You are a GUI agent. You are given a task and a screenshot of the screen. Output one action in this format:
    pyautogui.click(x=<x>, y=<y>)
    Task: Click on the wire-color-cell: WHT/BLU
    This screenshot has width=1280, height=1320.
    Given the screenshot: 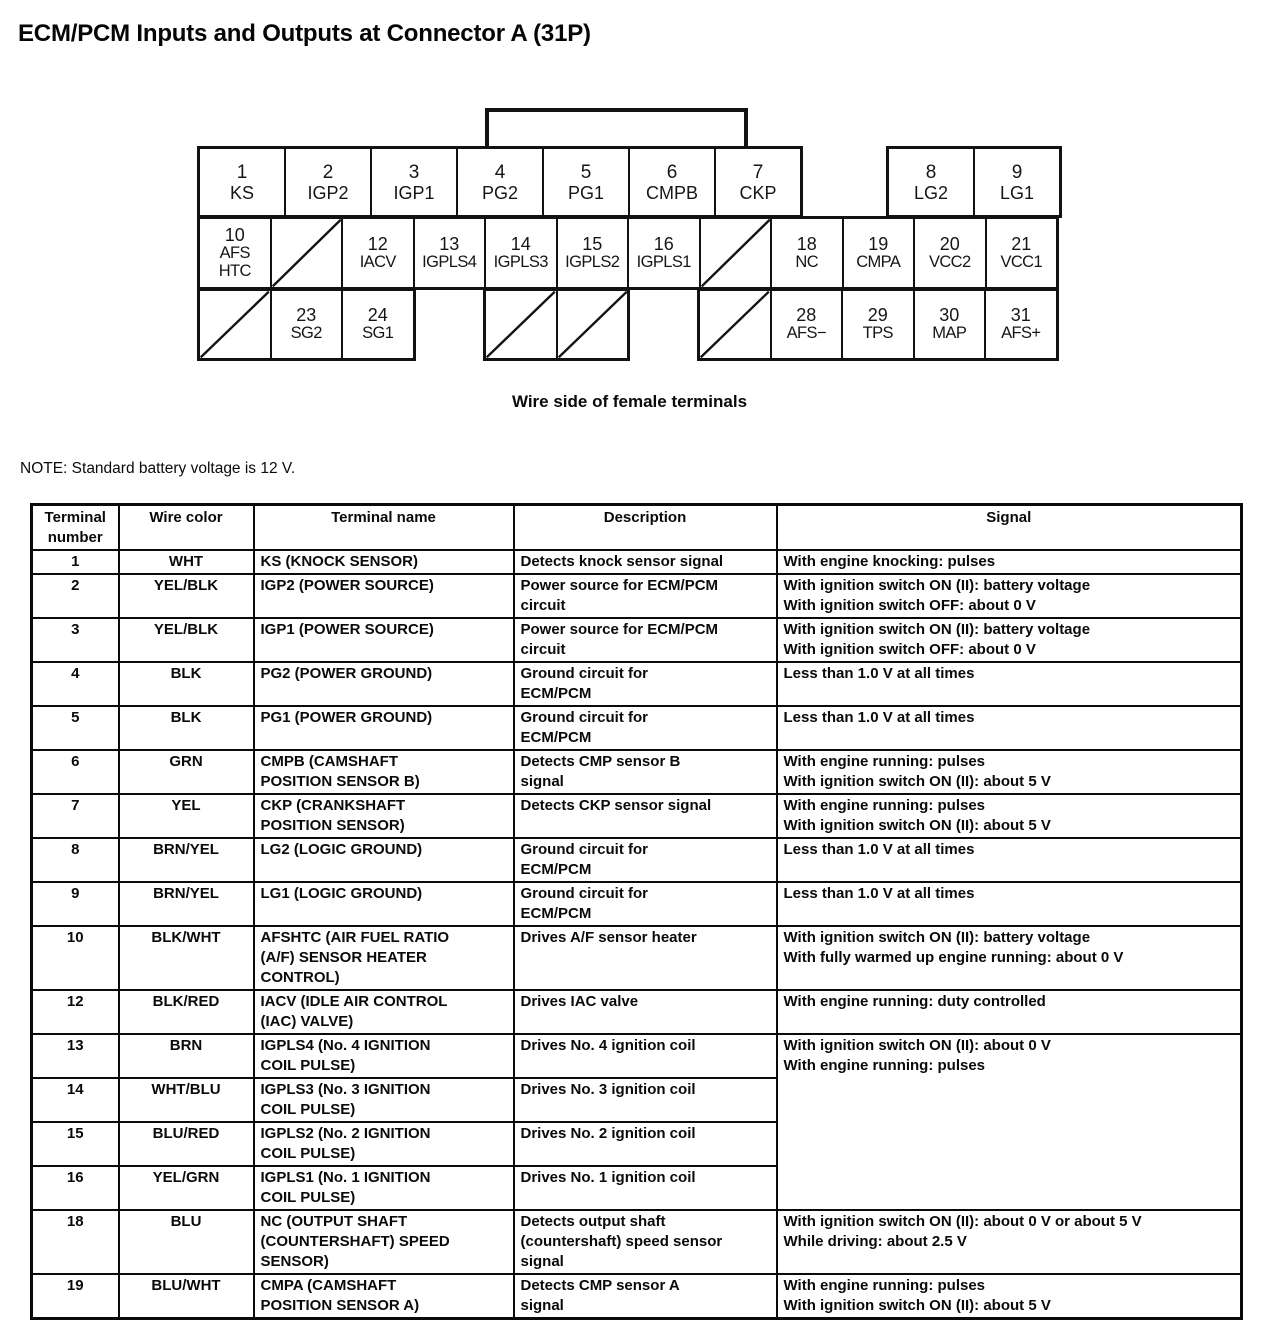 What is the action you would take?
    pyautogui.click(x=186, y=1100)
    